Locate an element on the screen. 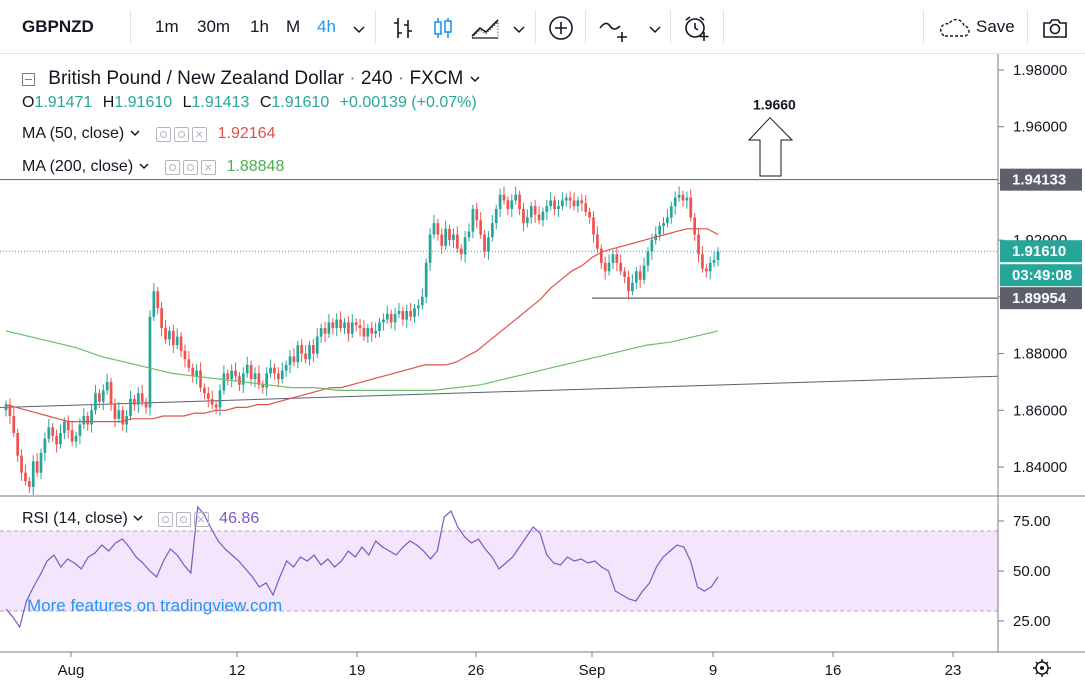  price-tick-label: 1.96000 is located at coordinates (1040, 127).